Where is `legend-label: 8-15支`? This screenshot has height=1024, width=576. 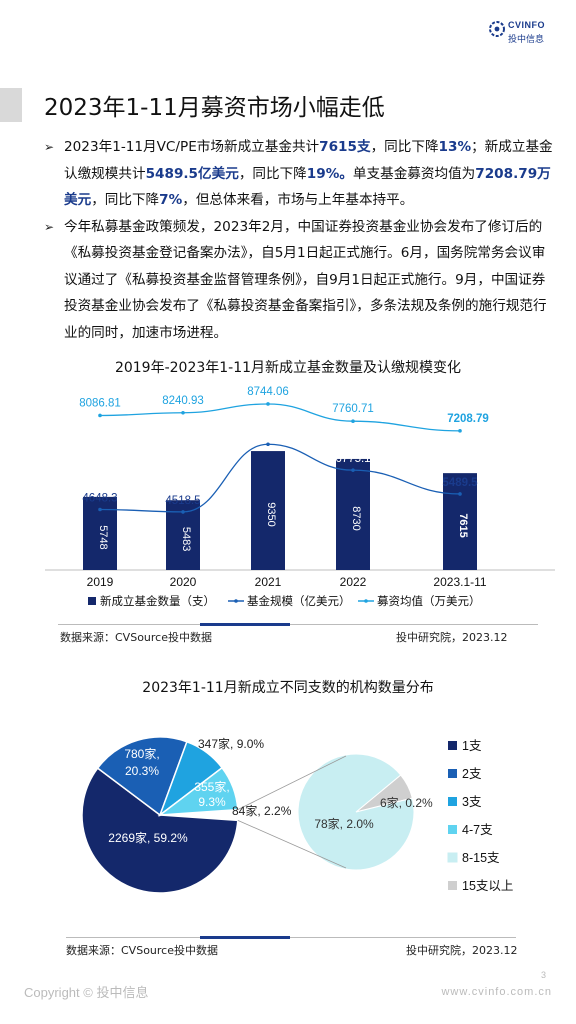 legend-label: 8-15支 is located at coordinates (481, 858).